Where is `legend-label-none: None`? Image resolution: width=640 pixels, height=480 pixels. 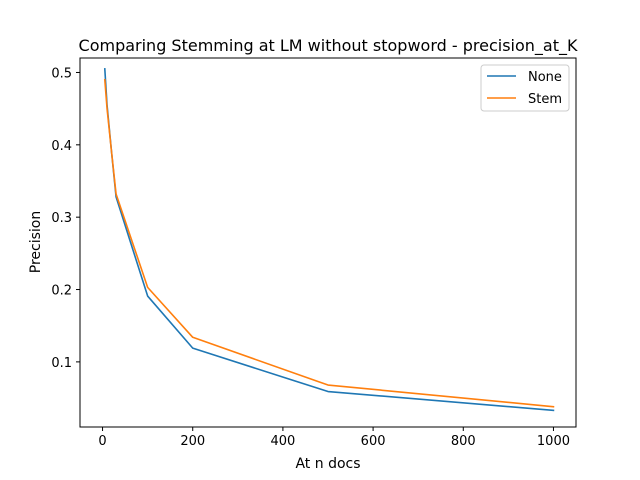
legend-label-none: None is located at coordinates (545, 77).